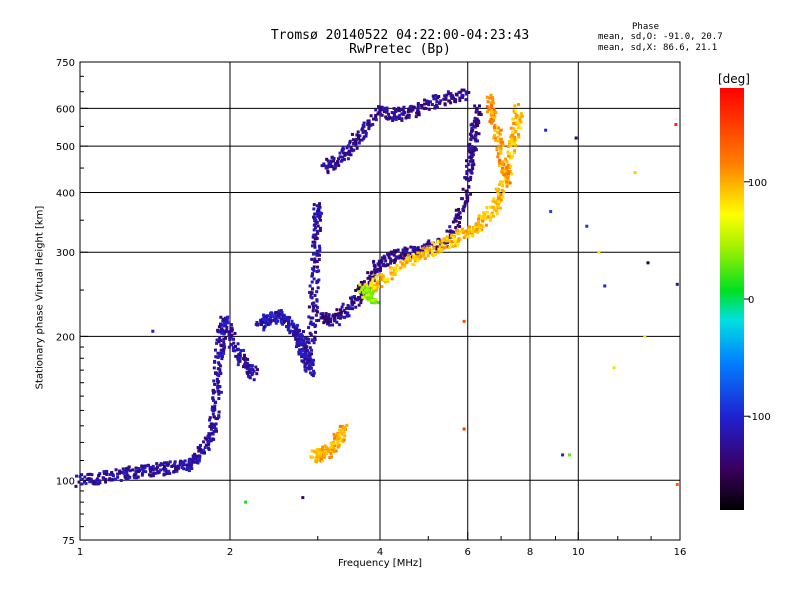  I want to click on scatter-point, so click(635, 173).